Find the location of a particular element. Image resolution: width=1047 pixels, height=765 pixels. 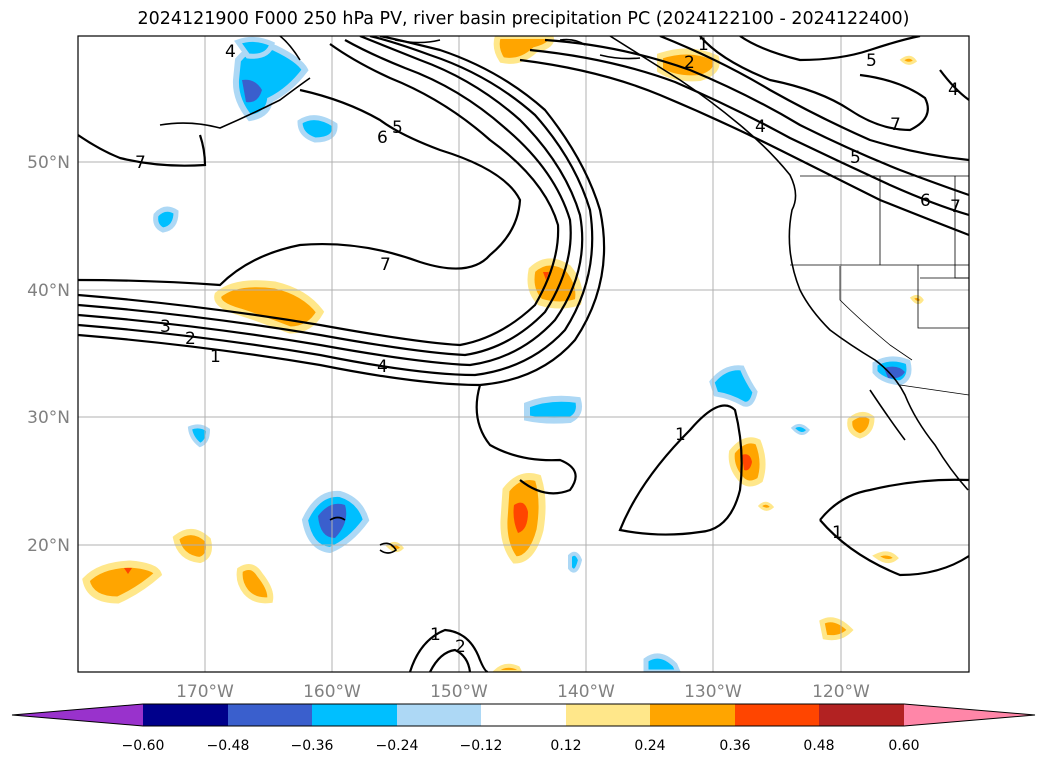

lon-label: 140°W is located at coordinates (586, 692).